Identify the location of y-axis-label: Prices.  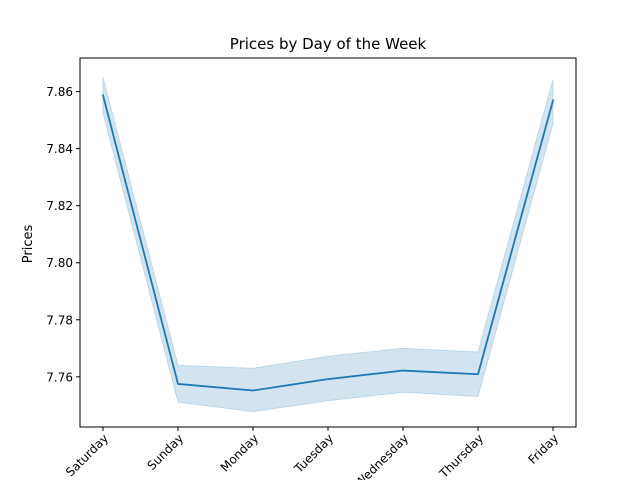
(28, 244).